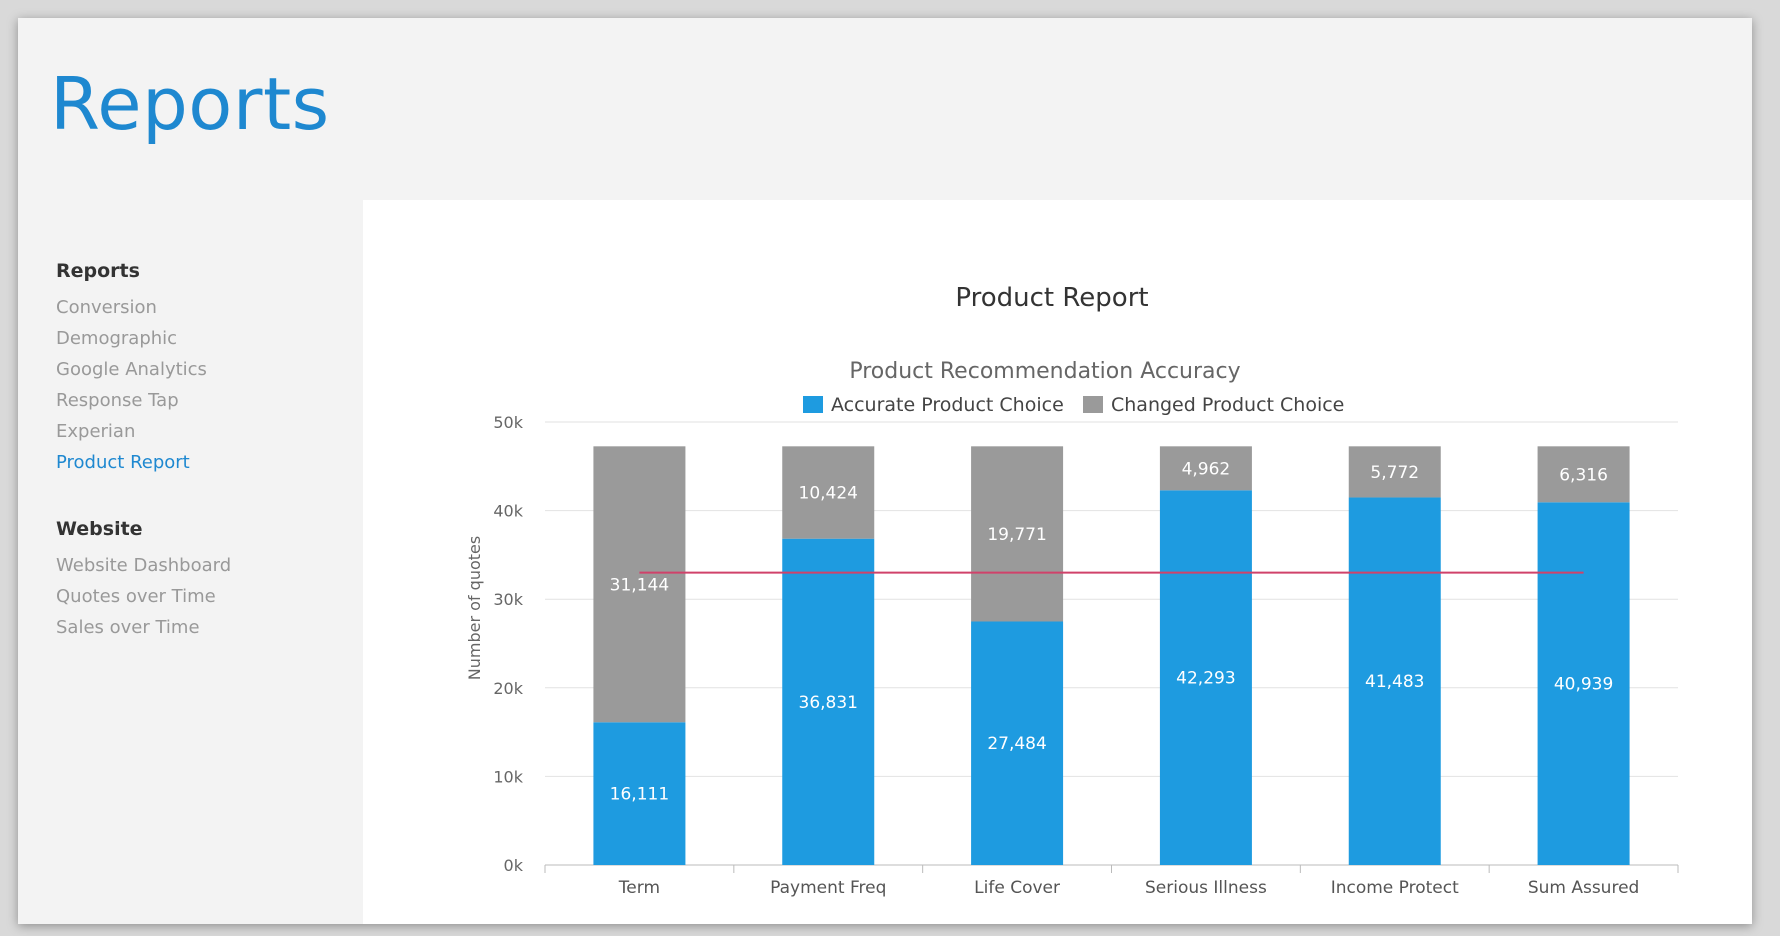 This screenshot has height=936, width=1780. Describe the element at coordinates (117, 400) in the screenshot. I see `sidebar-item-response-tap: Response Tap` at that location.